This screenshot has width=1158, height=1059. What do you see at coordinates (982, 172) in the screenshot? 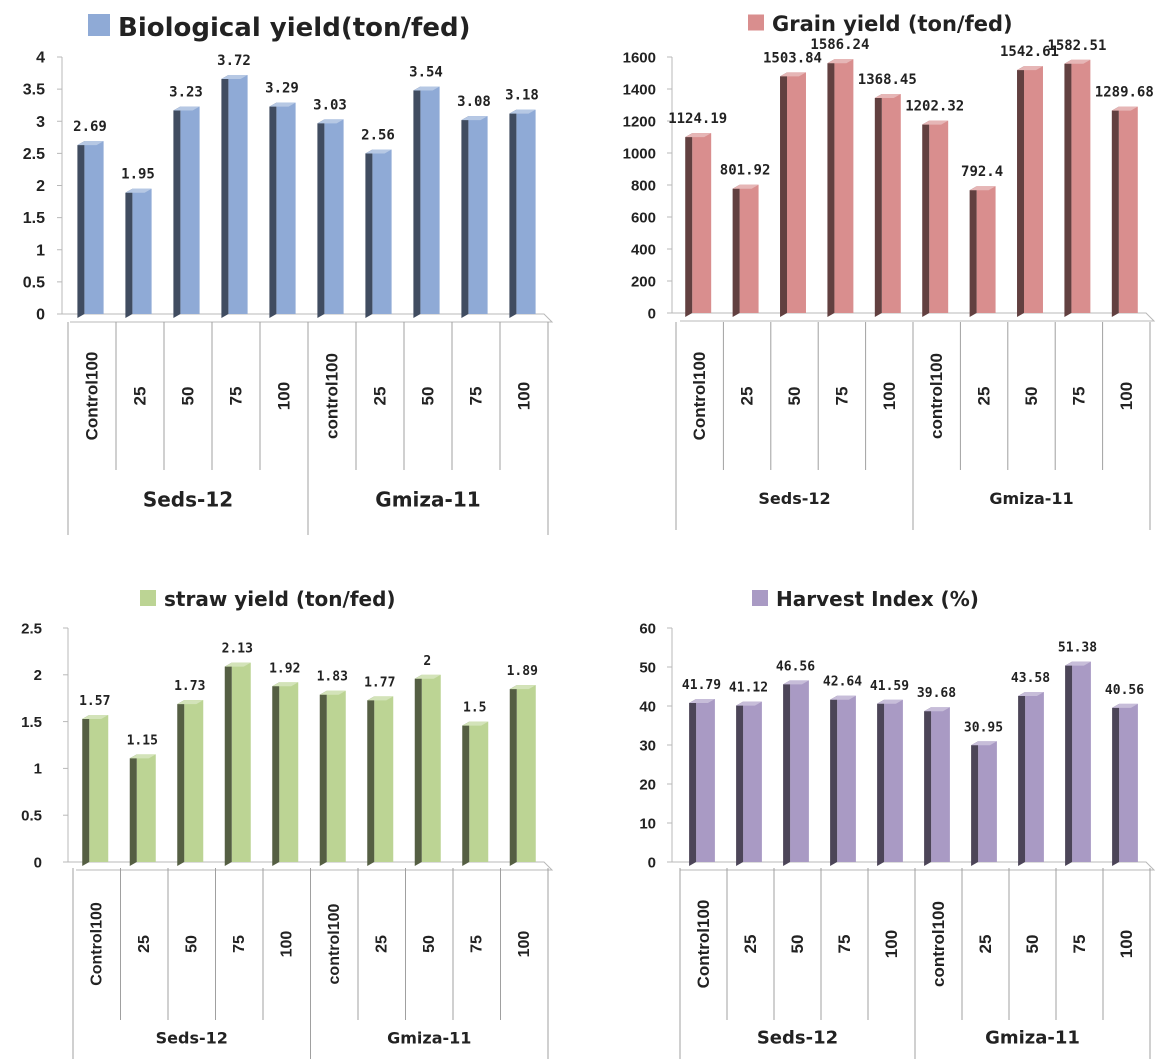
I see `data-label: 792.4` at bounding box center [982, 172].